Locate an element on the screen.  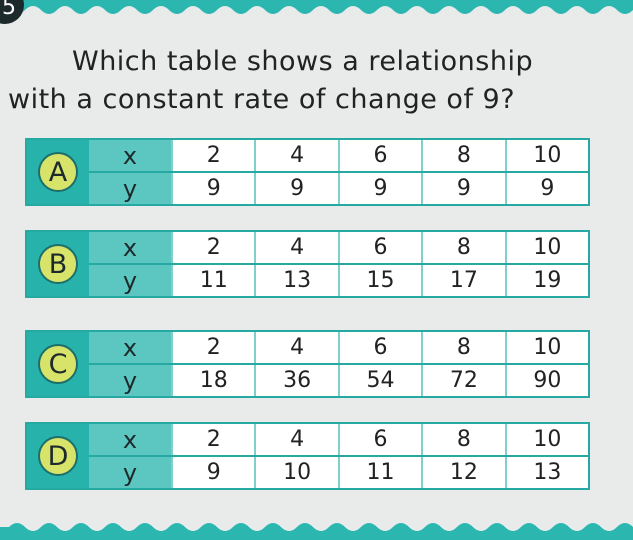
option-letter: A is located at coordinates (58, 172).